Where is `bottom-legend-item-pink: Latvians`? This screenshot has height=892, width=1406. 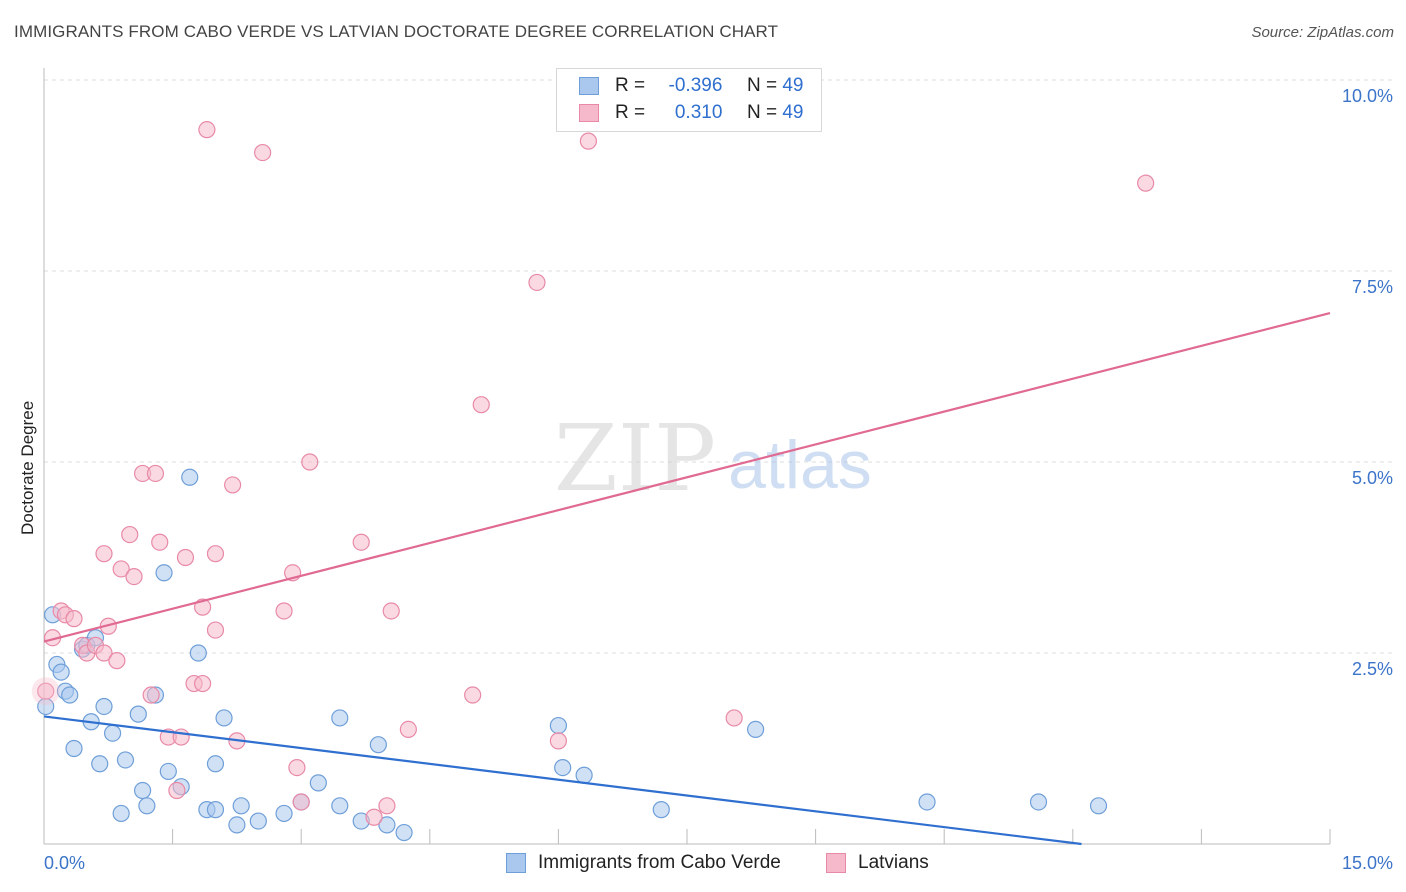
bottom-legend-item-pink: Latvians is located at coordinates (896, 864).